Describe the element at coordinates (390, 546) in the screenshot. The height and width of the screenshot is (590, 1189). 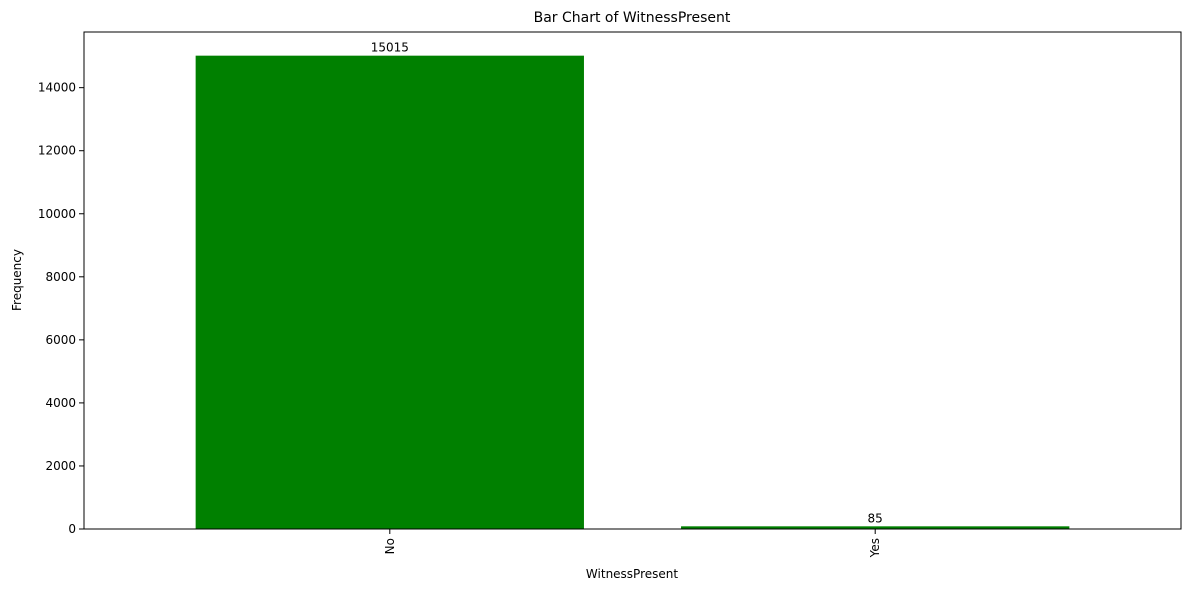
I see `x-tick-label-no: No` at that location.